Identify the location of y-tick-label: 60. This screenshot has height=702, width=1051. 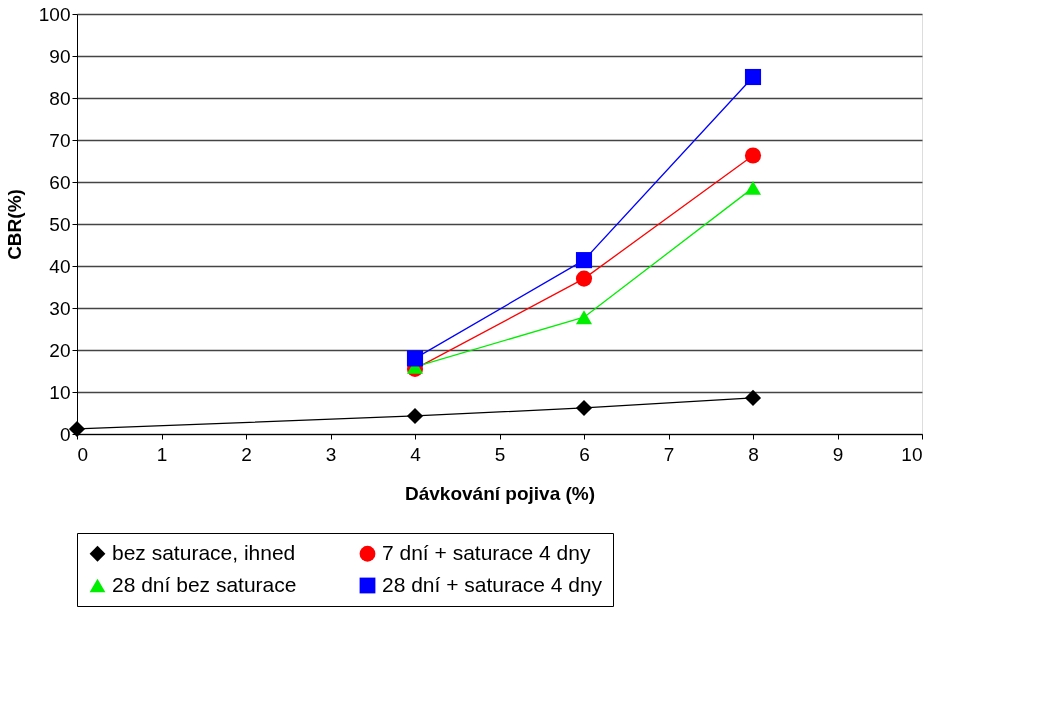
(60, 182).